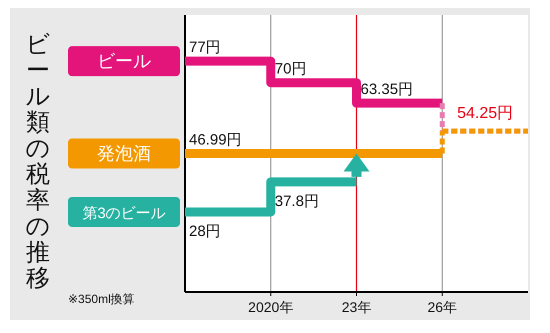 Image resolution: width=550 pixels, height=333 pixels. I want to click on data-label: 77円, so click(205, 47).